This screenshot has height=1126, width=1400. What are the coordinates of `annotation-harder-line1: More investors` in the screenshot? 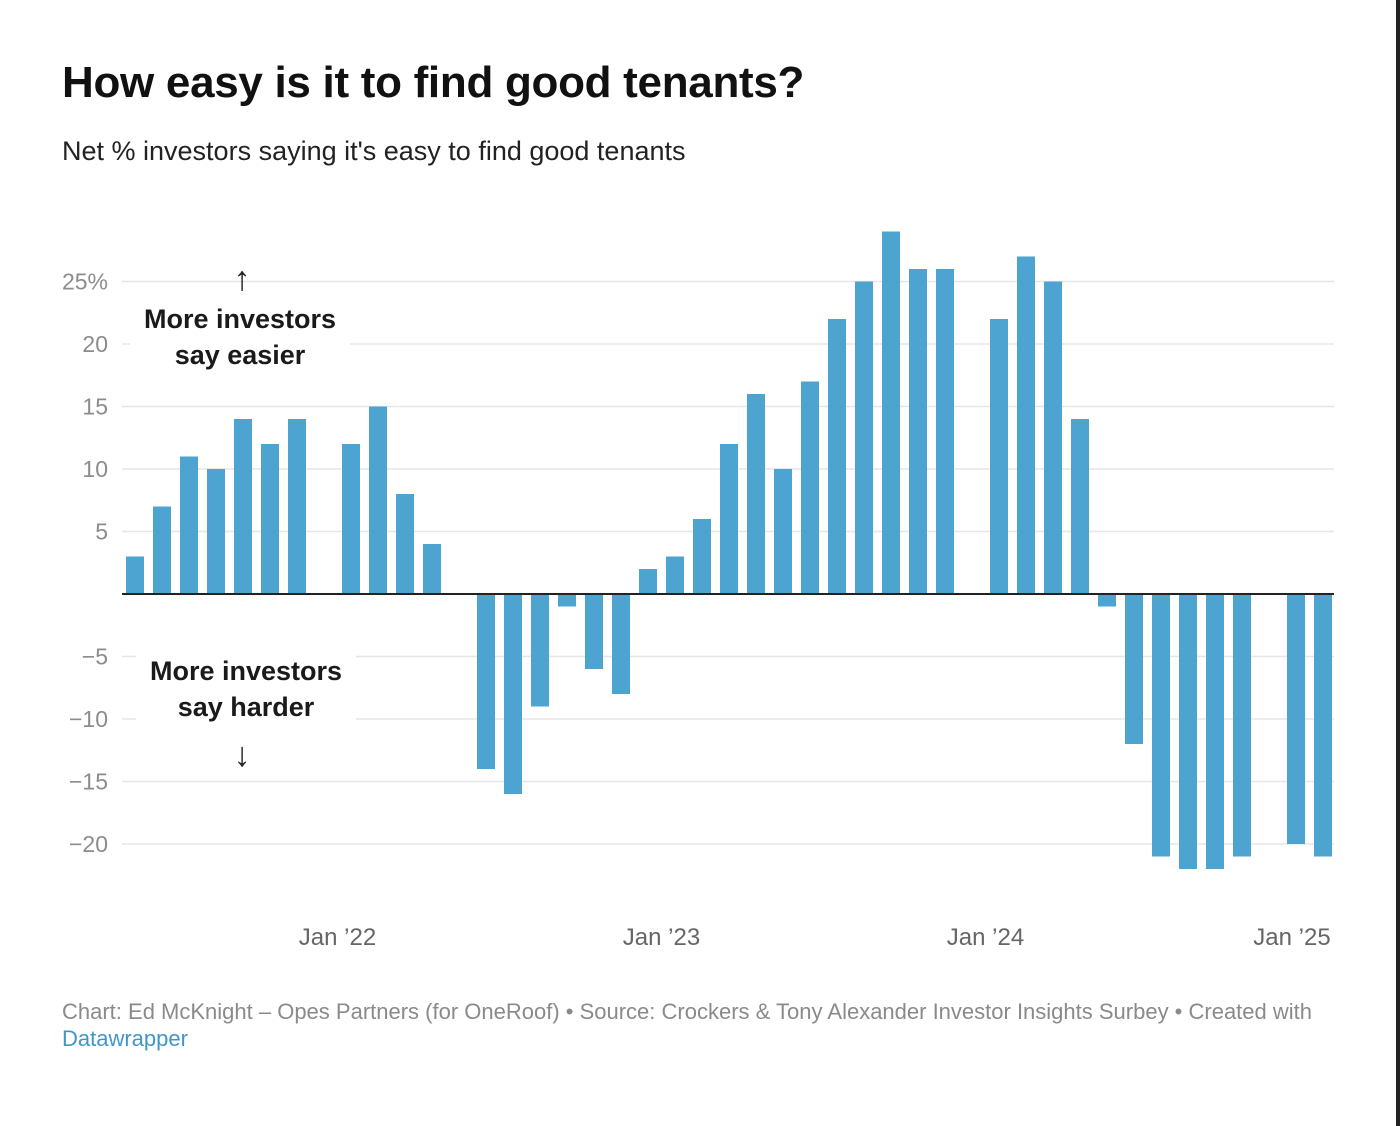 It's located at (246, 671).